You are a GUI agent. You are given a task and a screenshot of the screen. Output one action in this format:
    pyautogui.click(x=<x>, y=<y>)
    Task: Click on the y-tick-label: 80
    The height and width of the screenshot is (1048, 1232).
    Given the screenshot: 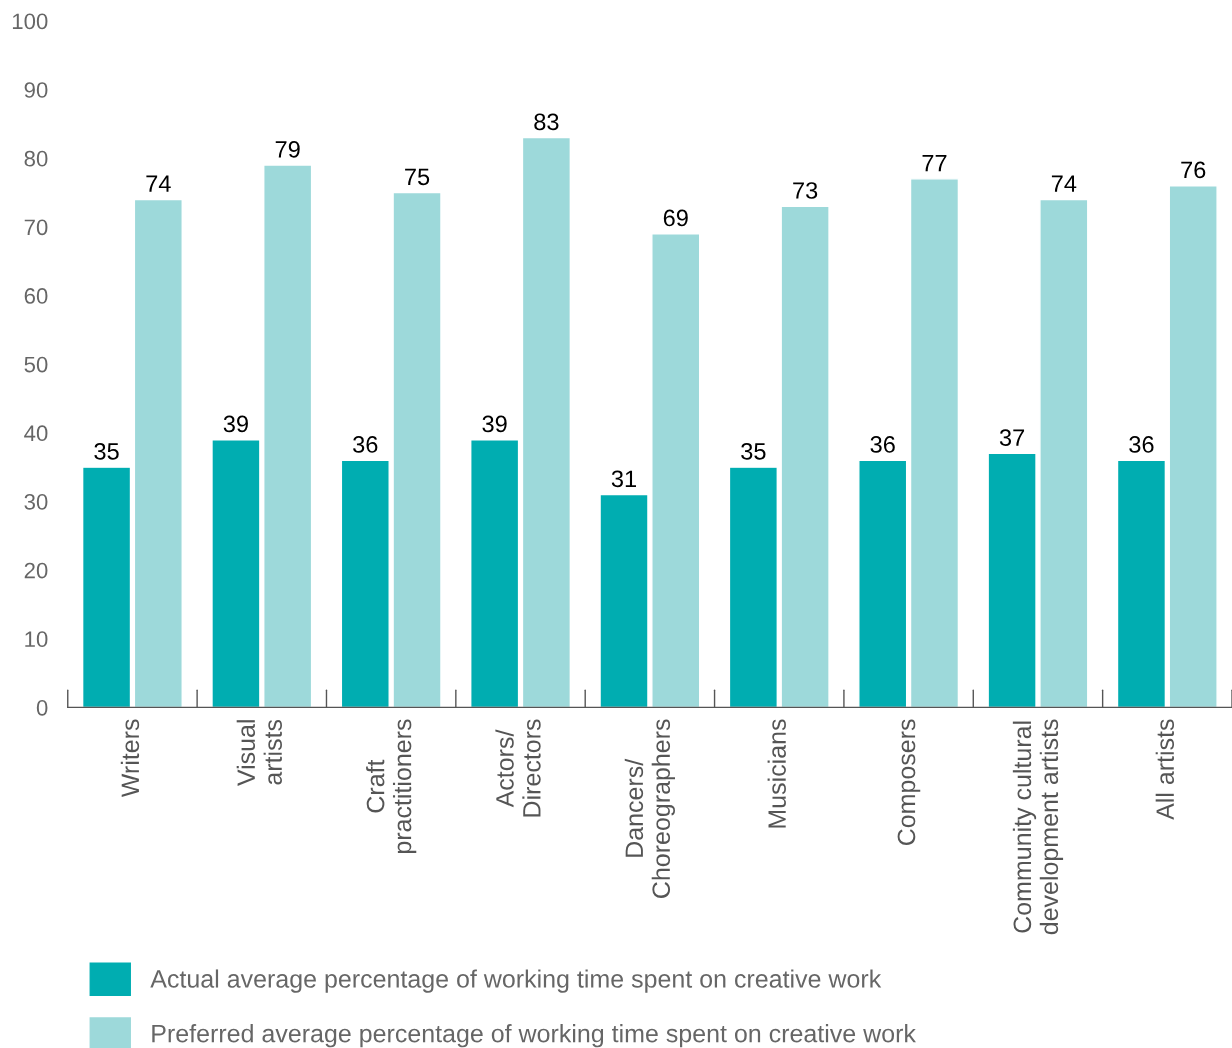 What is the action you would take?
    pyautogui.click(x=36, y=158)
    